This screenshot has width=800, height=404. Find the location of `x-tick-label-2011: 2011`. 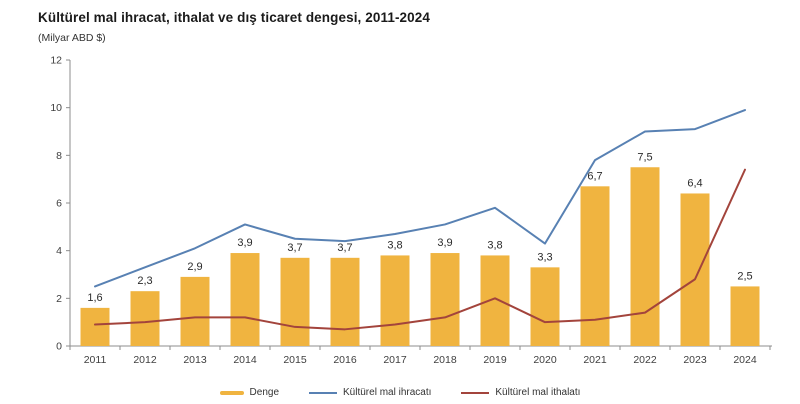

x-tick-label-2011: 2011 is located at coordinates (95, 360).